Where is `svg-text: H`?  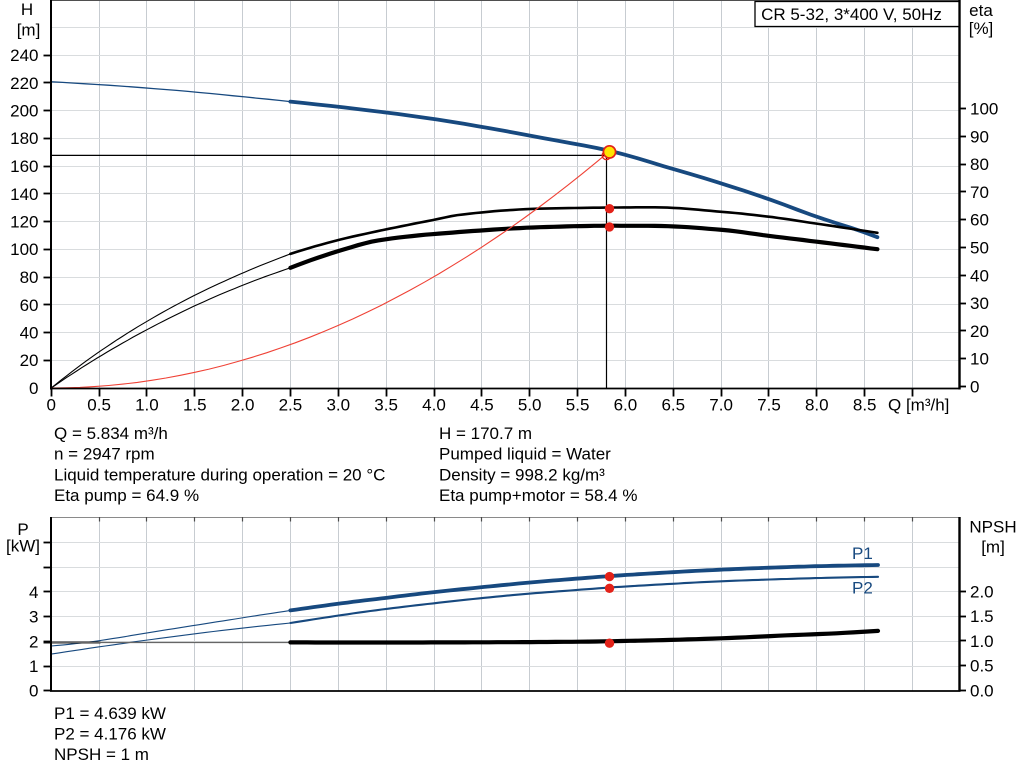
svg-text: H is located at coordinates (27, 9).